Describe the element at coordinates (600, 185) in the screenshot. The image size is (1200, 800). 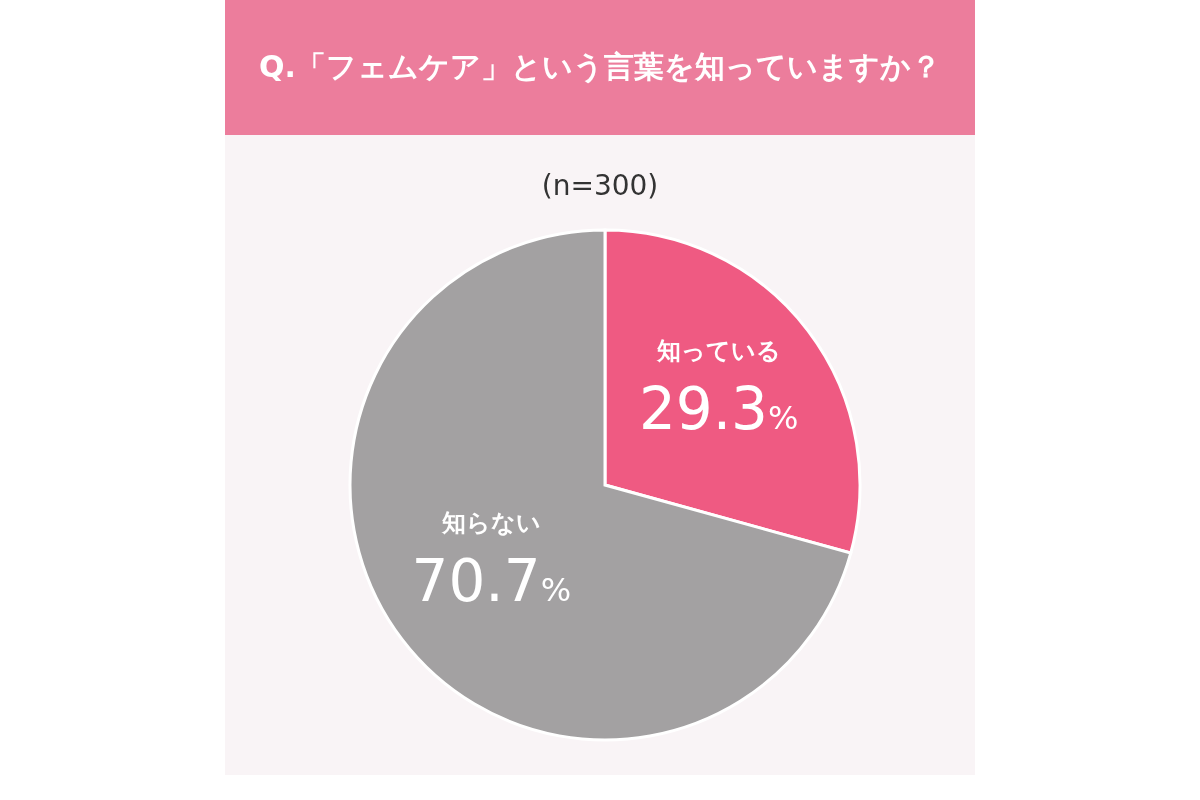
I see `chart-subtitle: (n=300)` at that location.